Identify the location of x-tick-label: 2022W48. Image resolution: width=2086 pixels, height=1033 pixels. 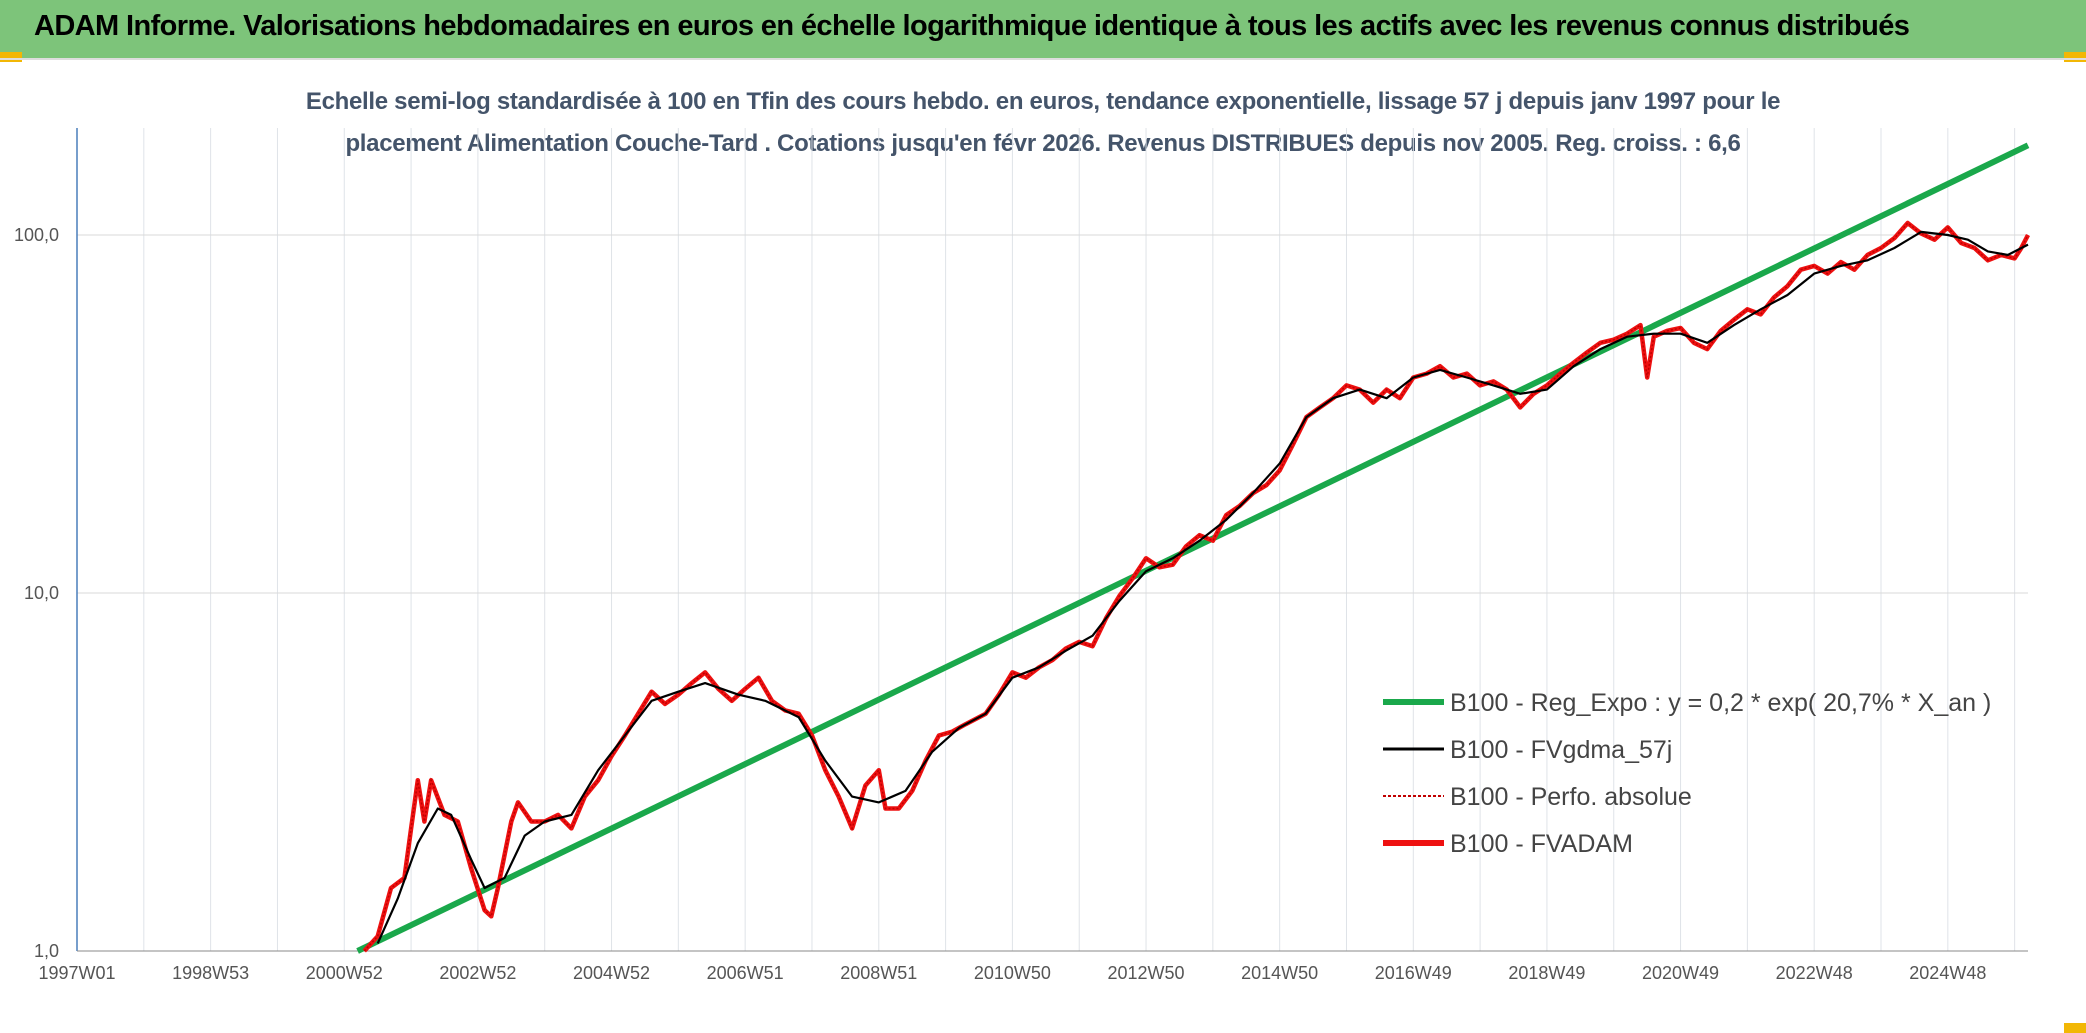
(1814, 973).